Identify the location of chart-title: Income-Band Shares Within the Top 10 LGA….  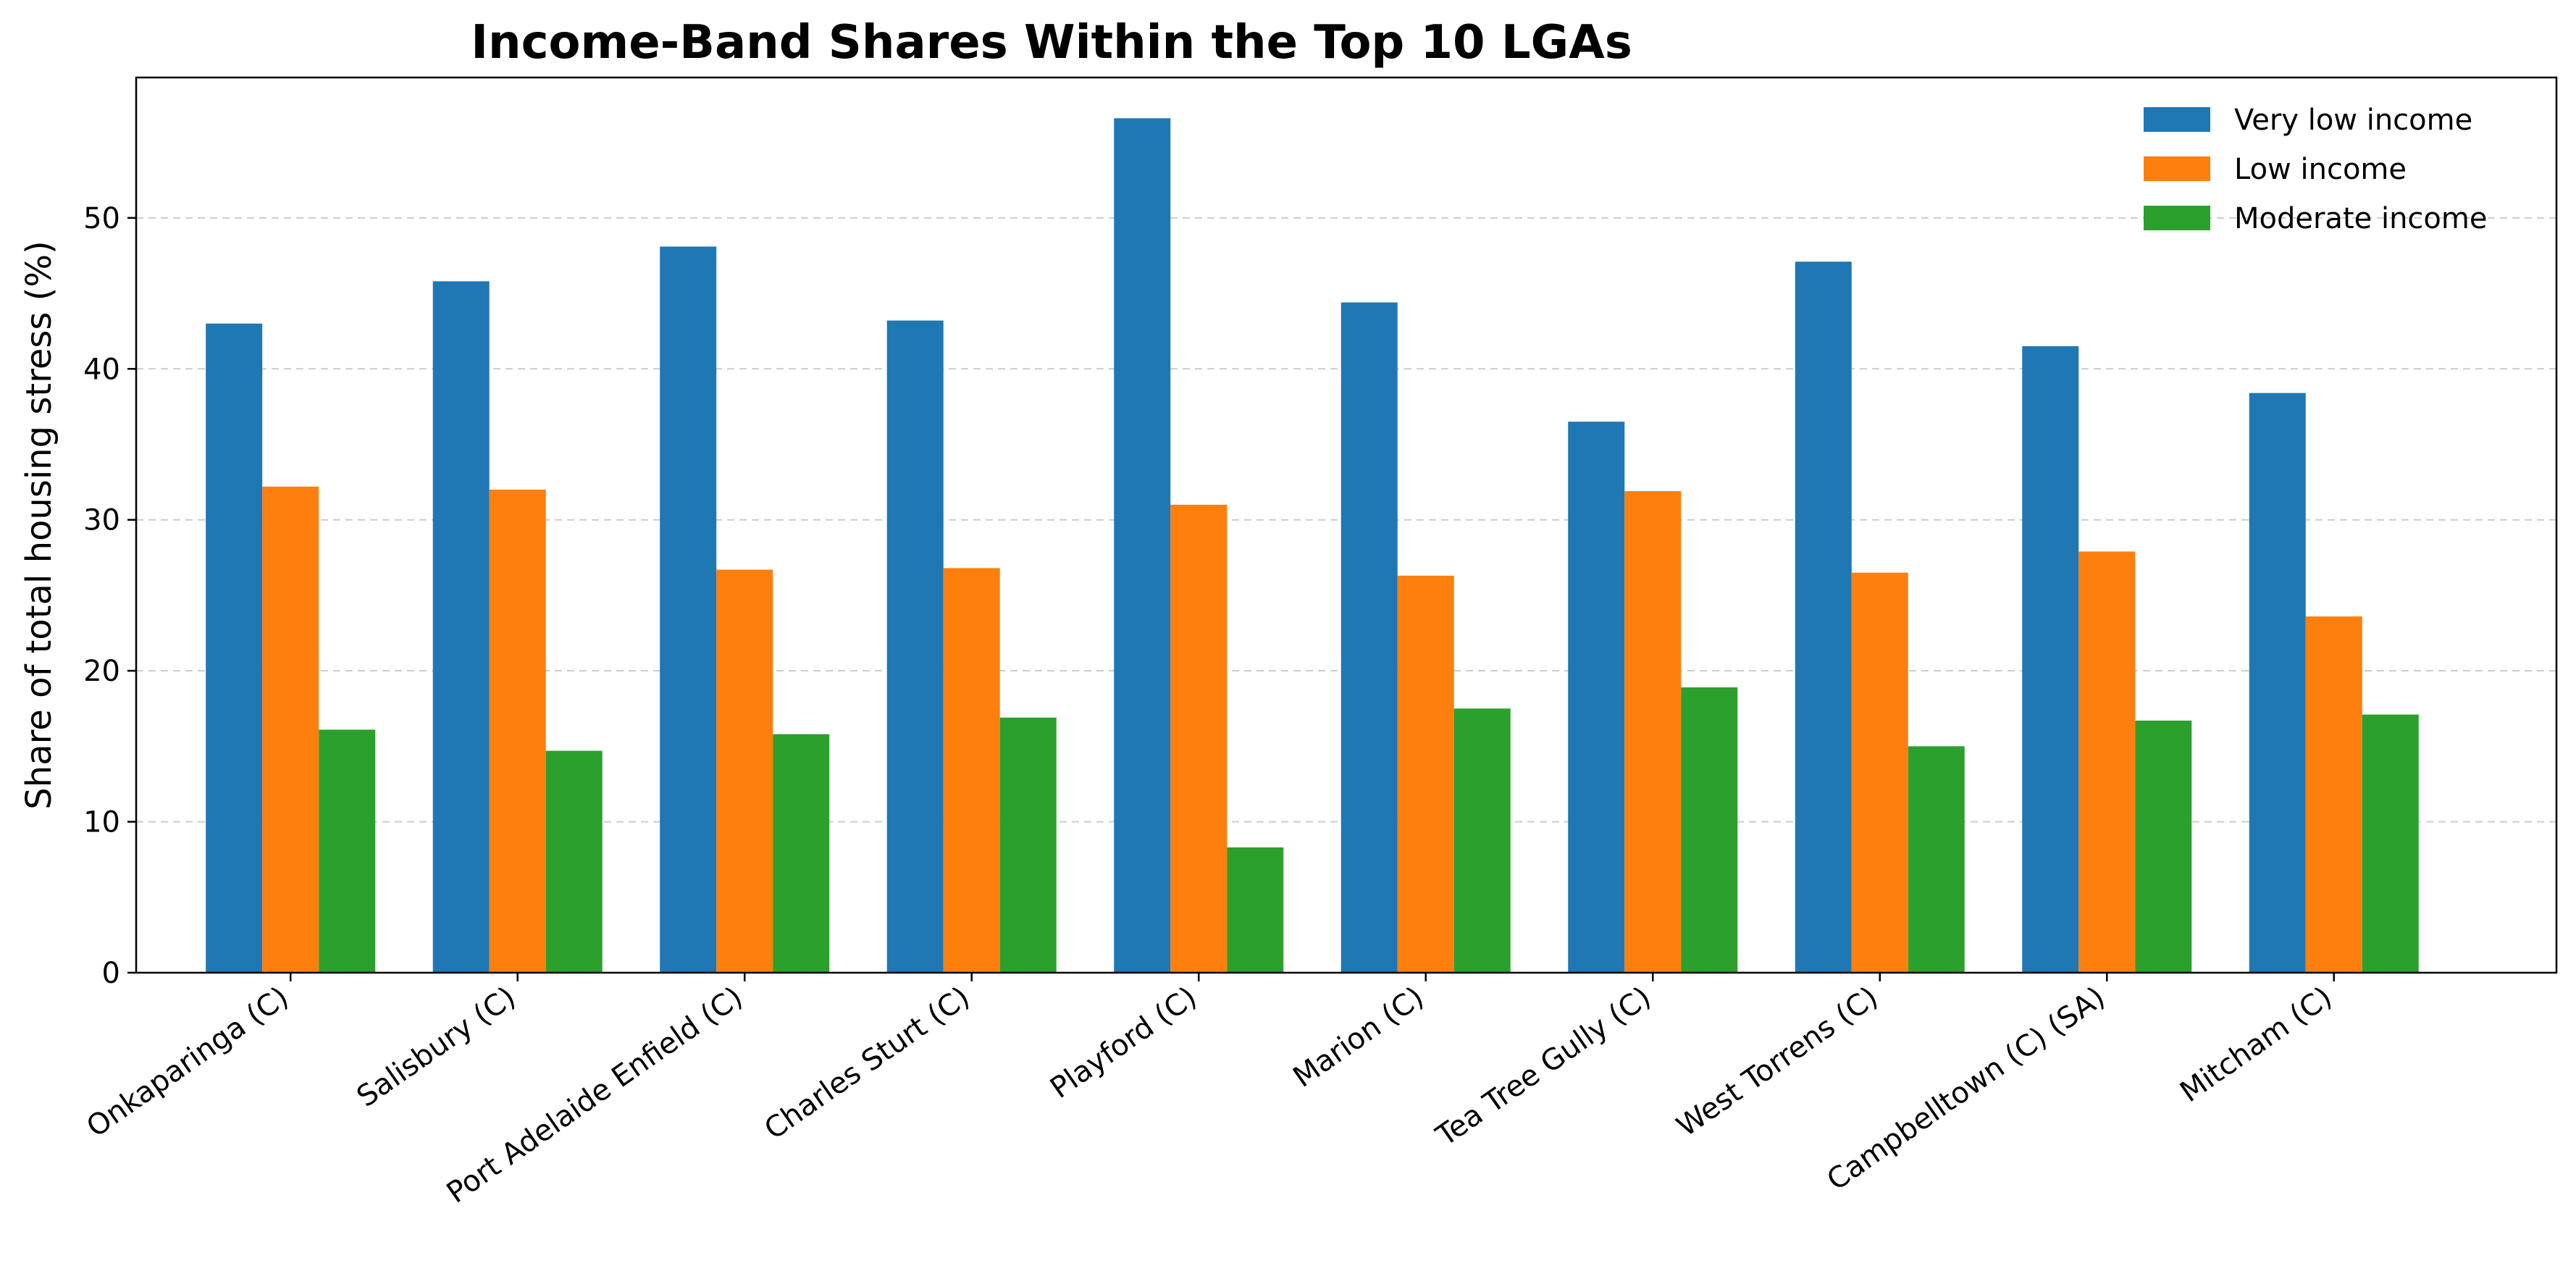
(1051, 43).